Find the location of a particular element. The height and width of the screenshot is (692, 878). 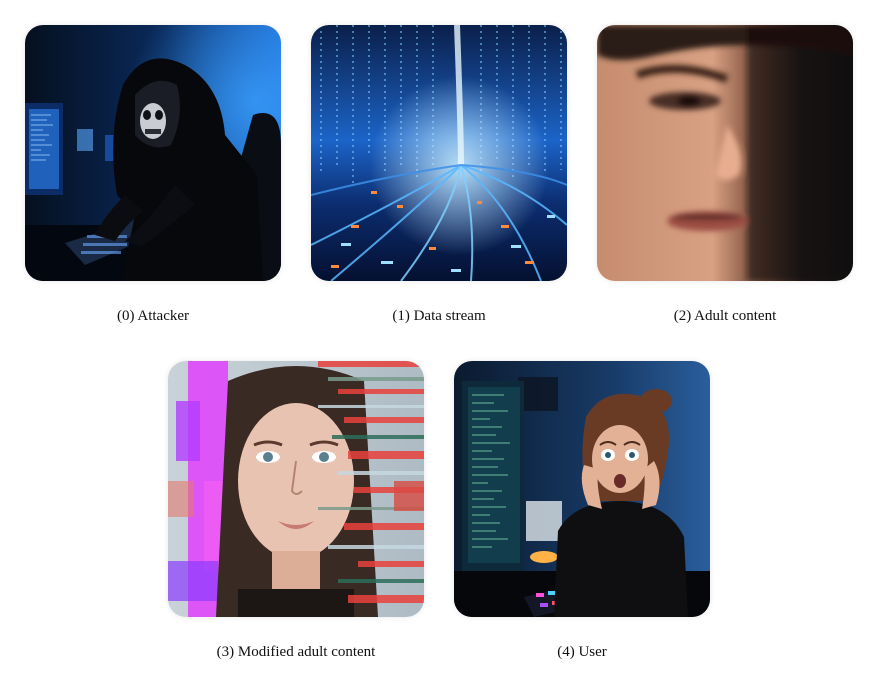

user-panel is located at coordinates (582, 489).